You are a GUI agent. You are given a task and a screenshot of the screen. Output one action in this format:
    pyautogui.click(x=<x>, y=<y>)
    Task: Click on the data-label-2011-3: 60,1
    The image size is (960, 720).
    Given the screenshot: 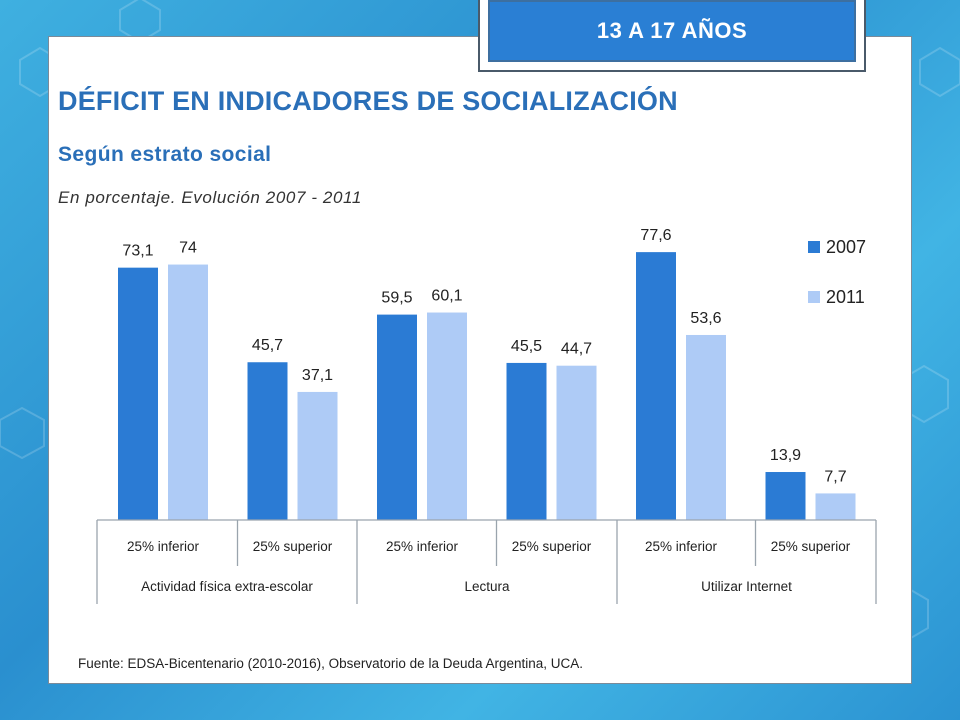 What is the action you would take?
    pyautogui.click(x=446, y=296)
    